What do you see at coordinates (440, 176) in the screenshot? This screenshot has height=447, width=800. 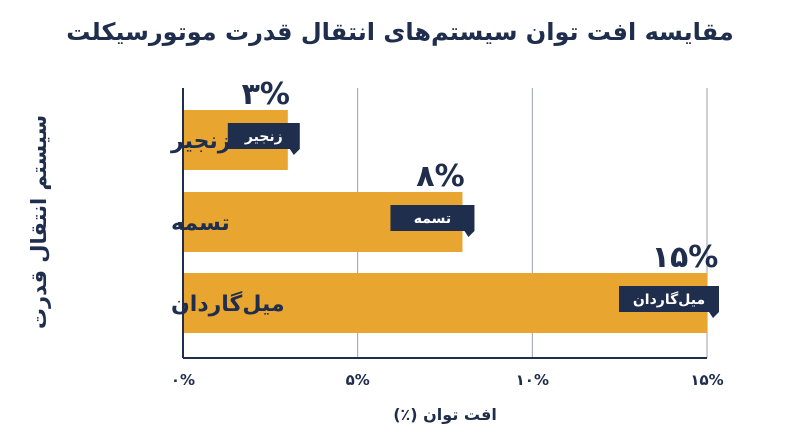 I see `bar-value-label: ۸%` at bounding box center [440, 176].